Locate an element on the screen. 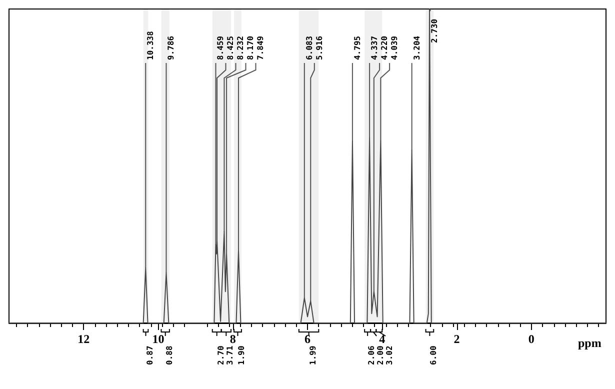  annotation: 7.849 is located at coordinates (261, 48).